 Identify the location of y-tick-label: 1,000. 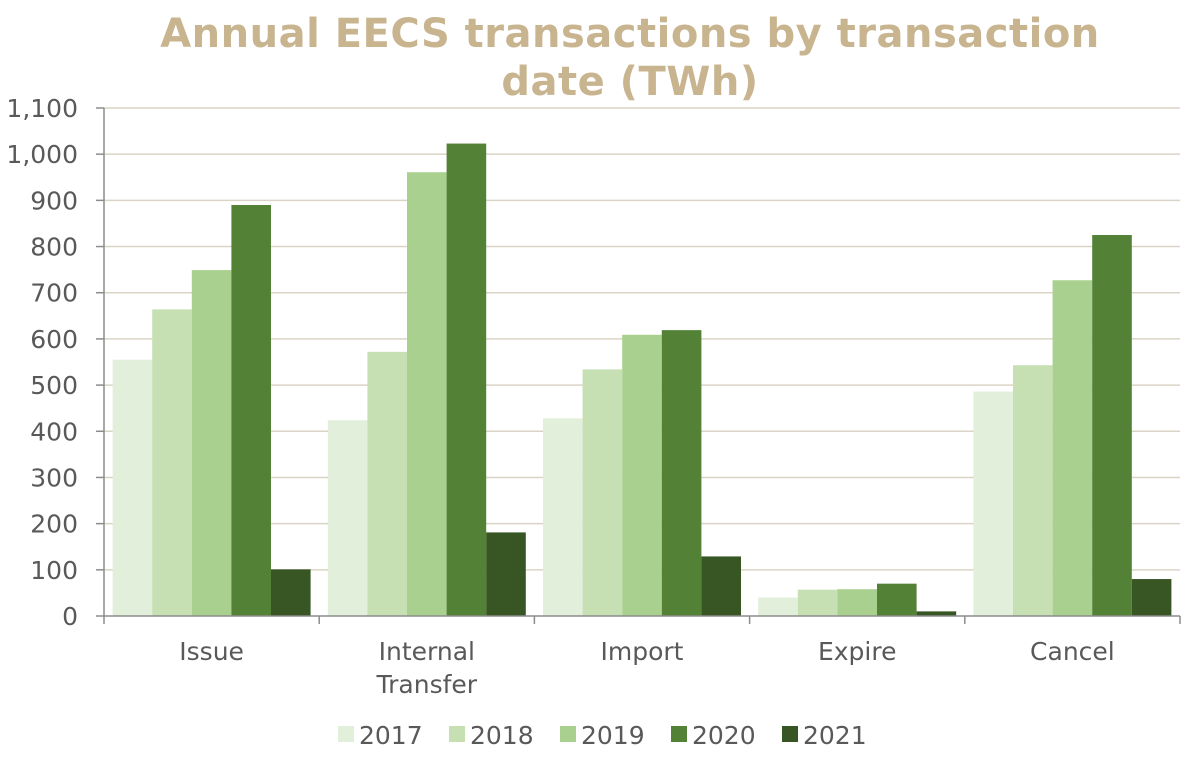
(42, 154).